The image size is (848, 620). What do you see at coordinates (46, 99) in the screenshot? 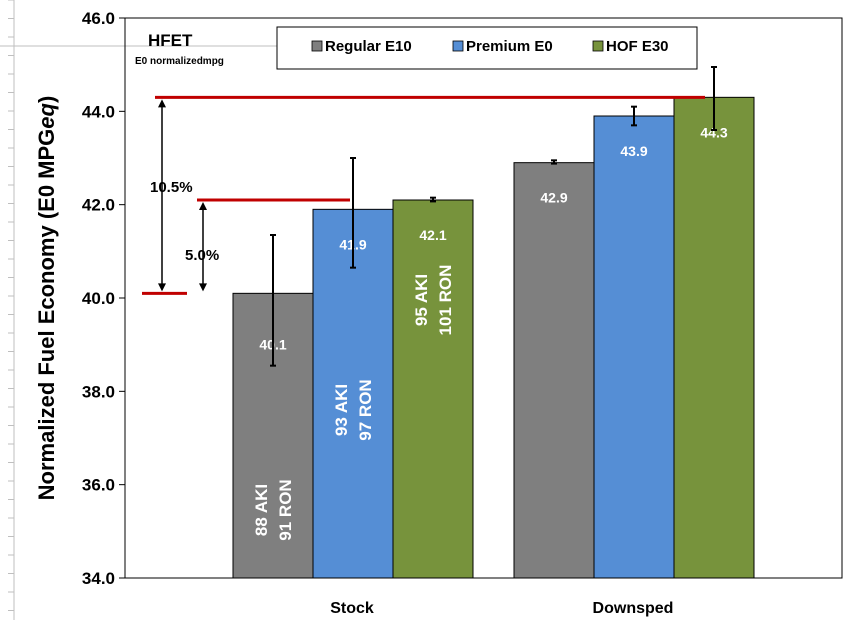
I see `y-axis-label-close: )` at bounding box center [46, 99].